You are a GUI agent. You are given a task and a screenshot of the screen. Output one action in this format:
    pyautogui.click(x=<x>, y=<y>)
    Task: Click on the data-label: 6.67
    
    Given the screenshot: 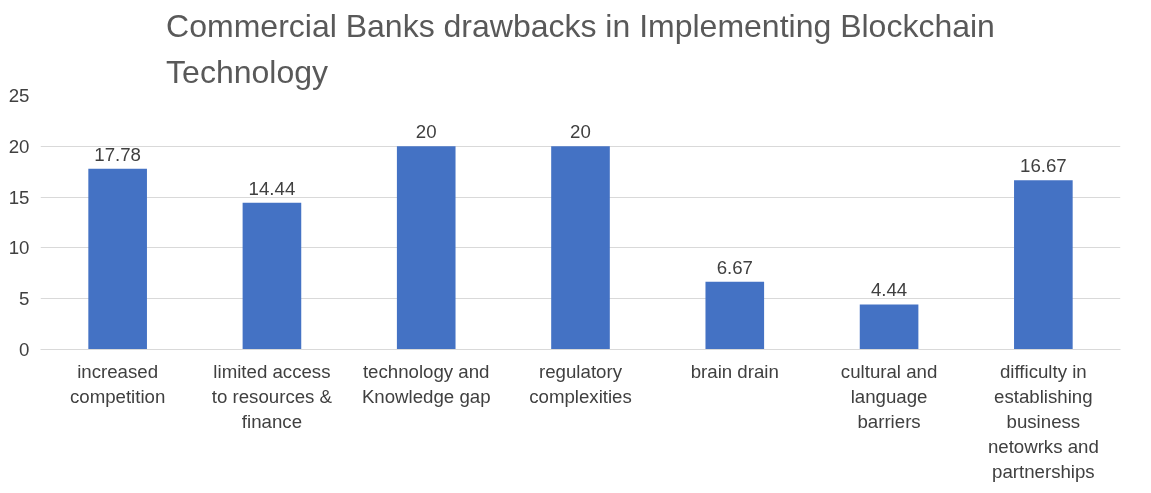 What is the action you would take?
    pyautogui.click(x=734, y=267)
    